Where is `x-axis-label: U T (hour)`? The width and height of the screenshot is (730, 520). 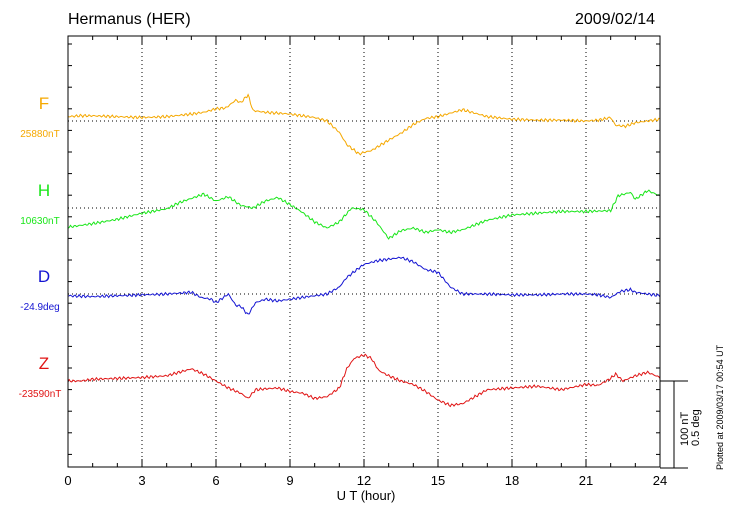
x-axis-label: U T (hour) is located at coordinates (366, 495).